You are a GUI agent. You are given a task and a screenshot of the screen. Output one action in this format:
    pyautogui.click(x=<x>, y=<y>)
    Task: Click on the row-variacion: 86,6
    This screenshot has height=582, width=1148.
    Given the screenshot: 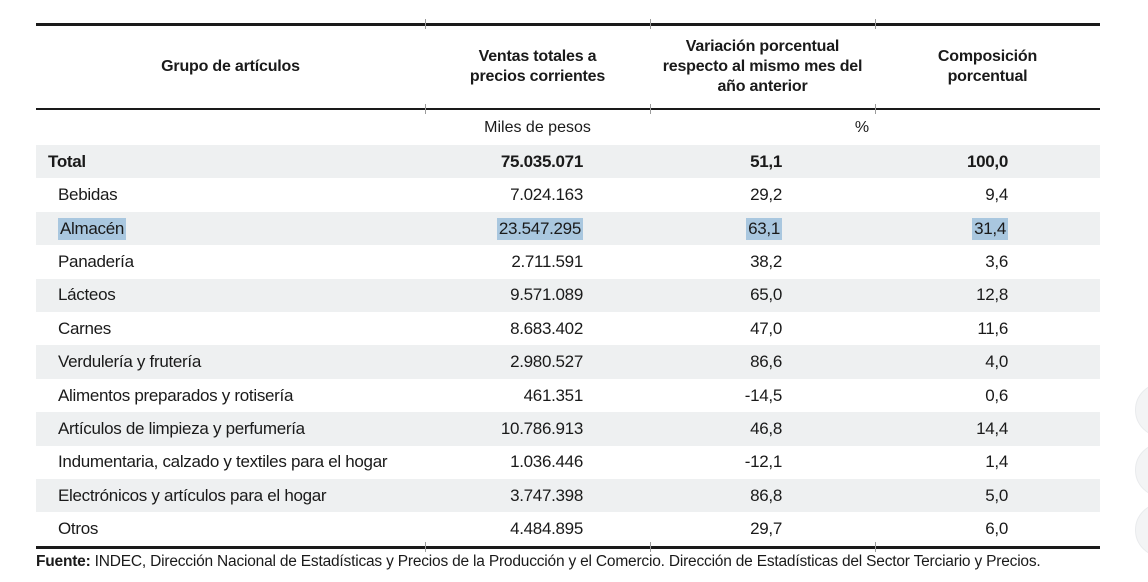 What is the action you would take?
    pyautogui.click(x=766, y=362)
    